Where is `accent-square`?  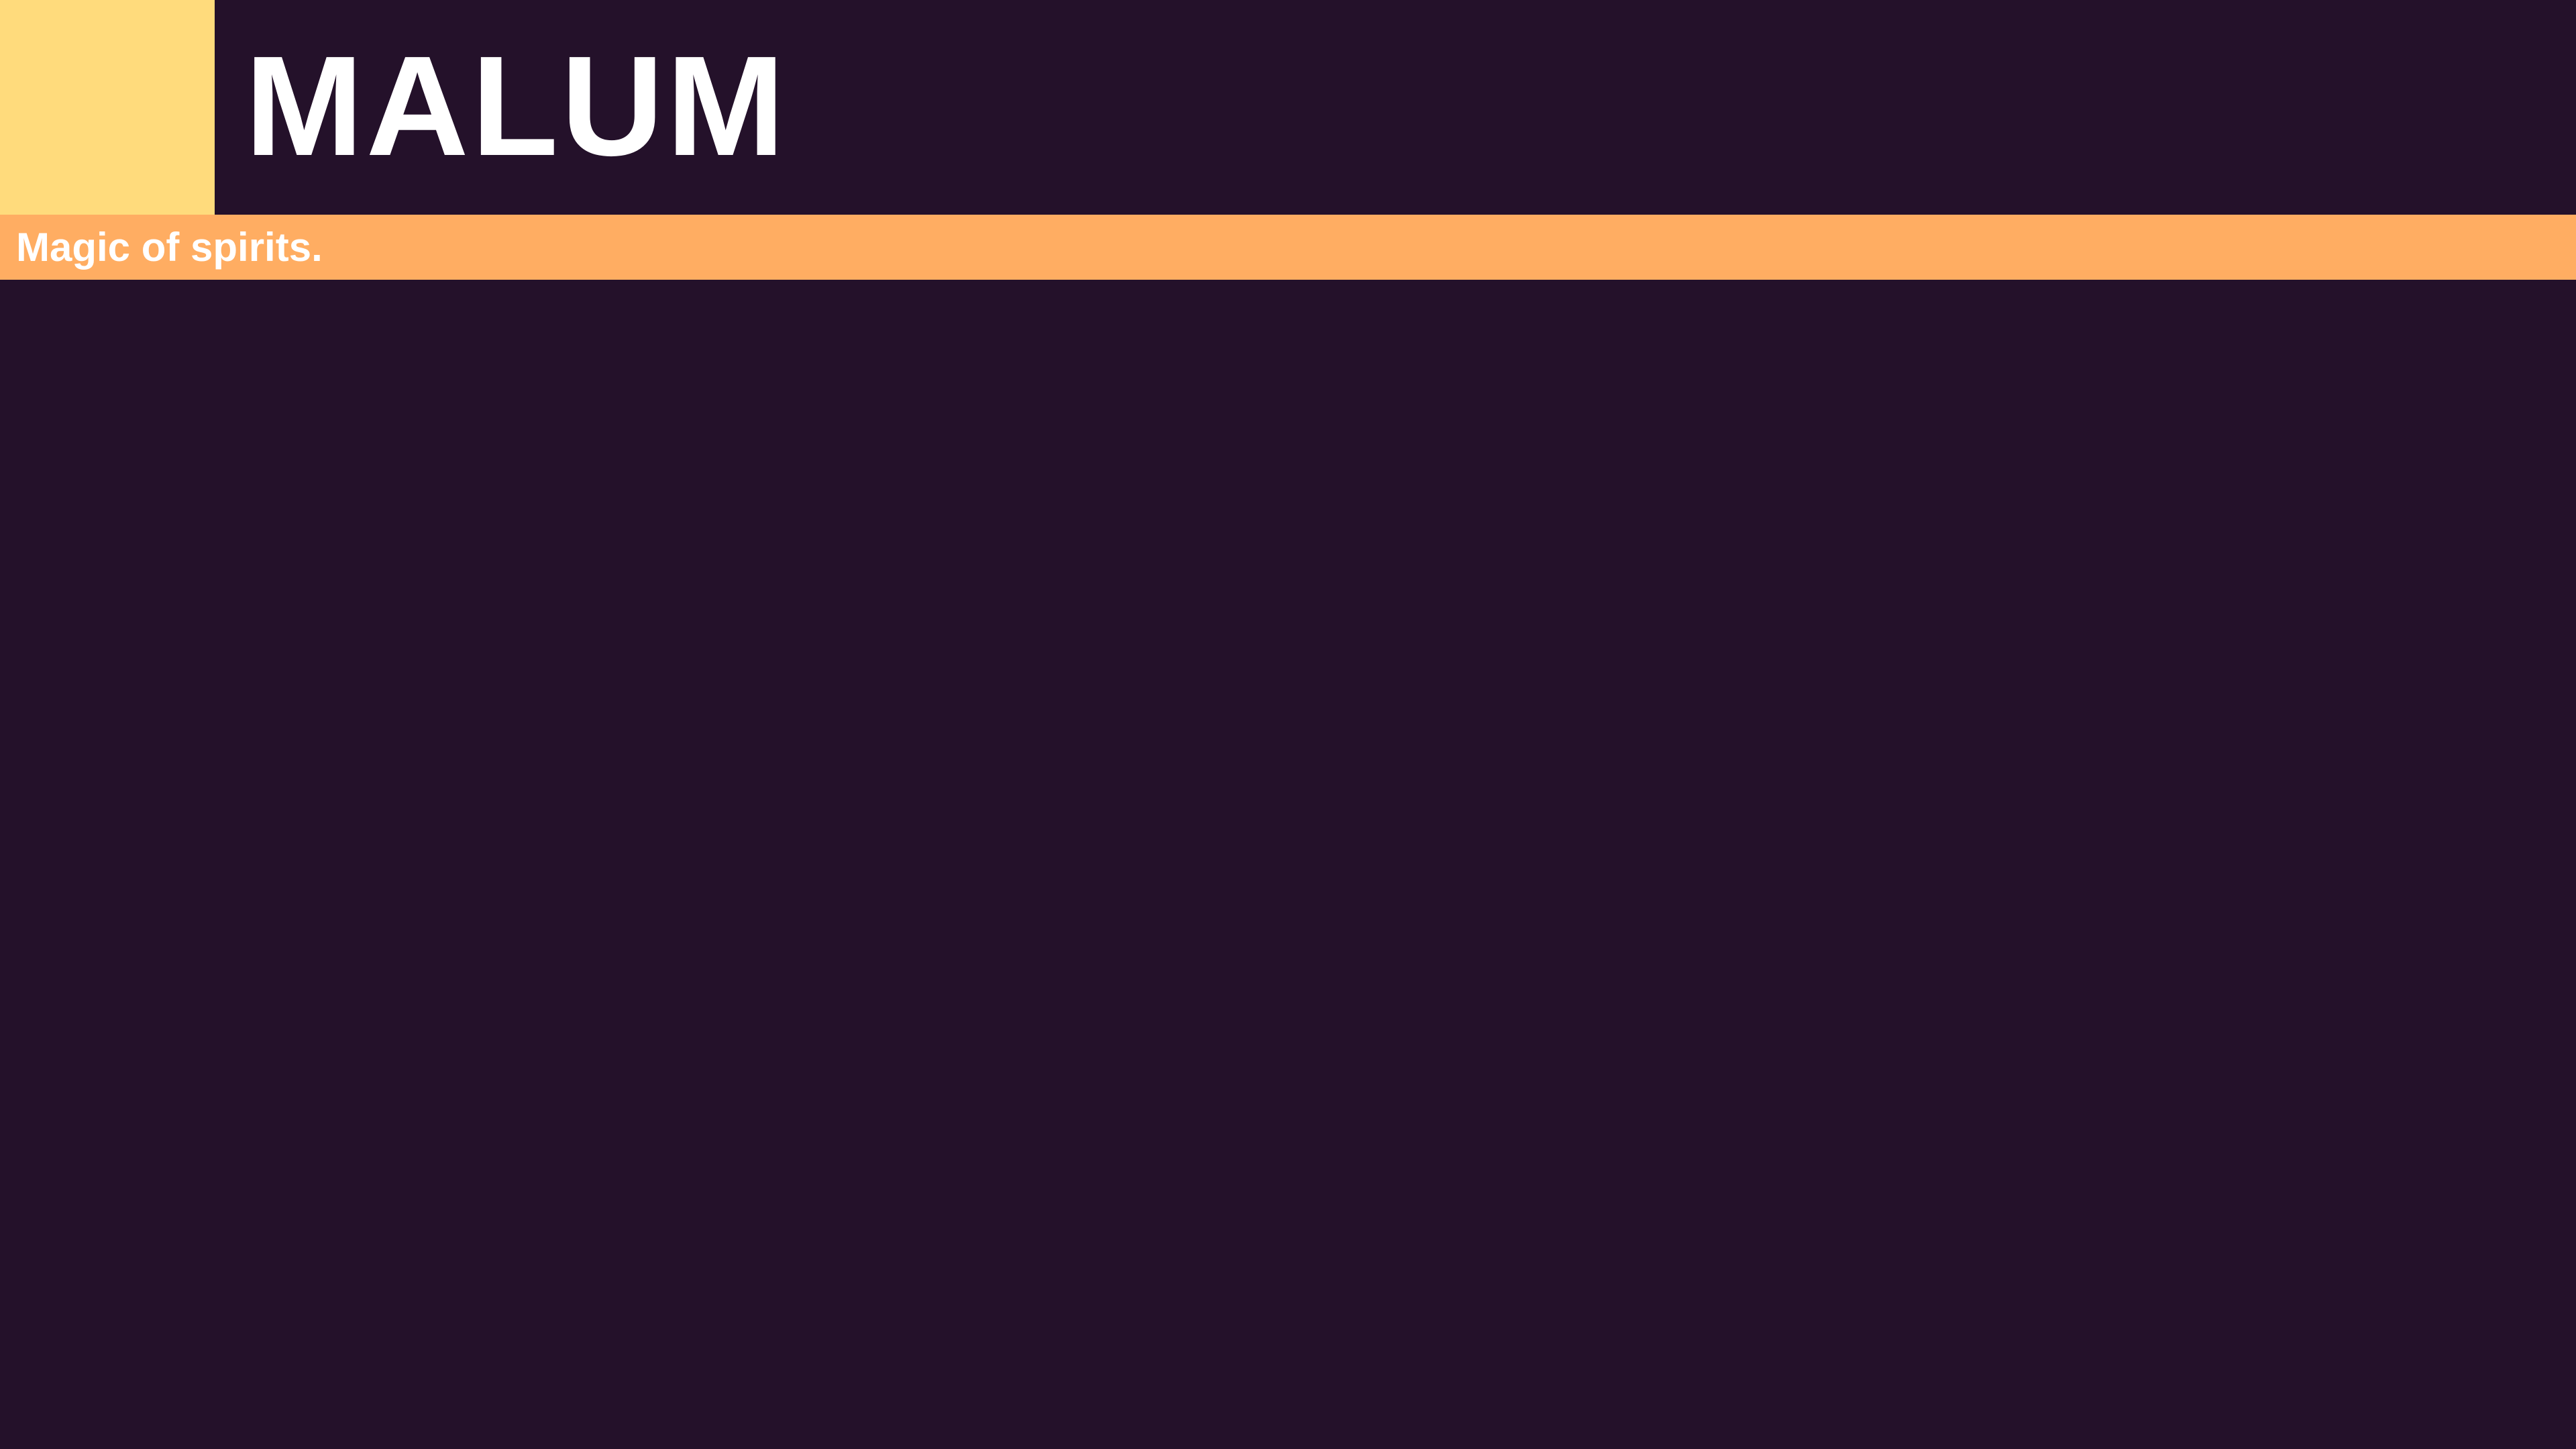
accent-square is located at coordinates (107, 107).